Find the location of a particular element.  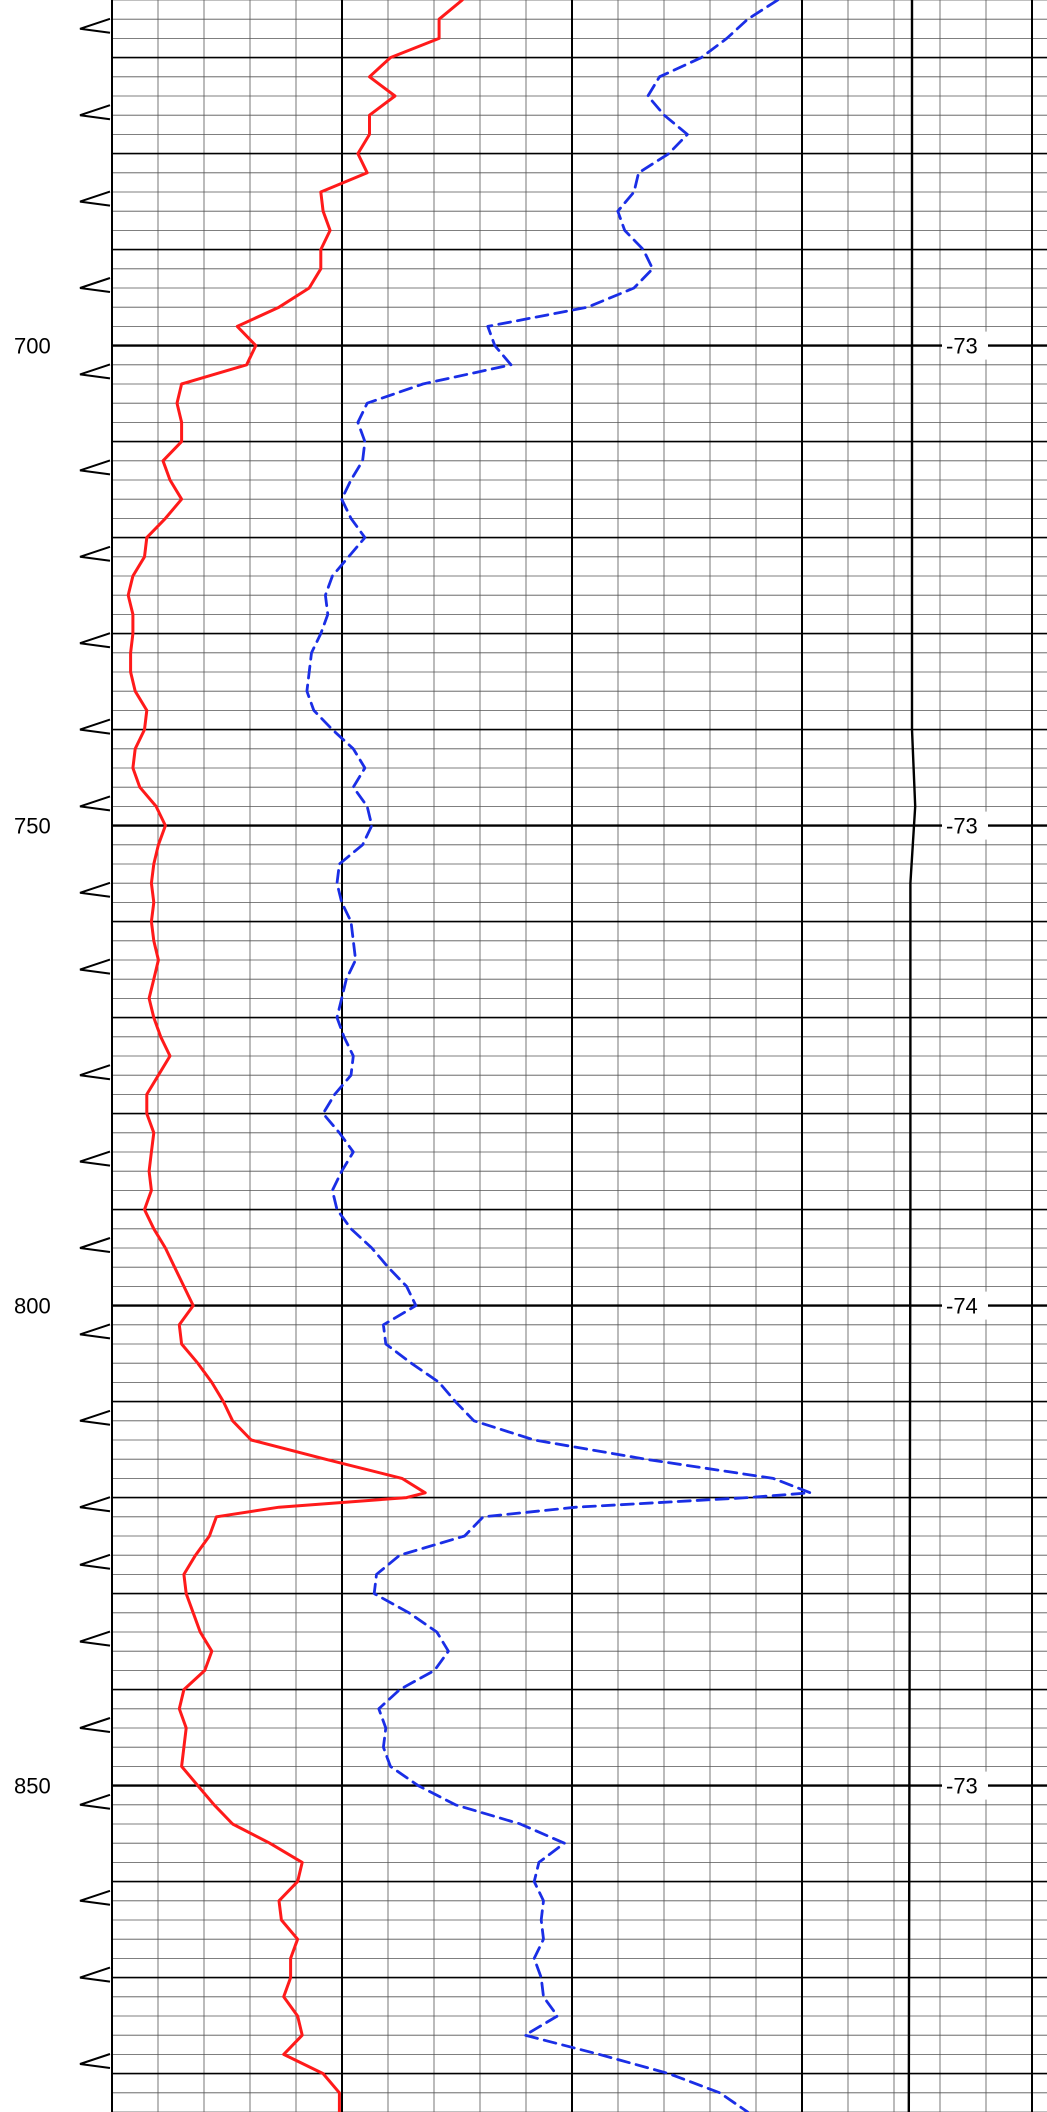

depth-marker-column is located at coordinates (95, 1043).